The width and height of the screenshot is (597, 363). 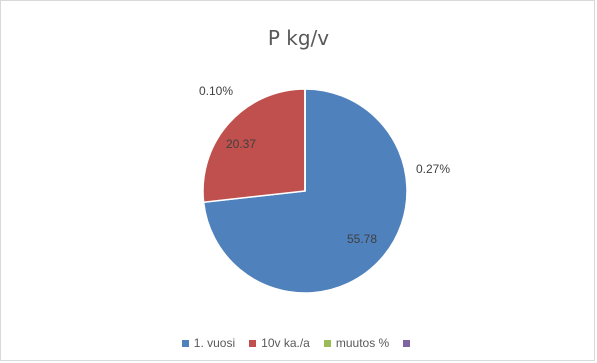 I want to click on legend-label: 1. vuosi, so click(x=214, y=343).